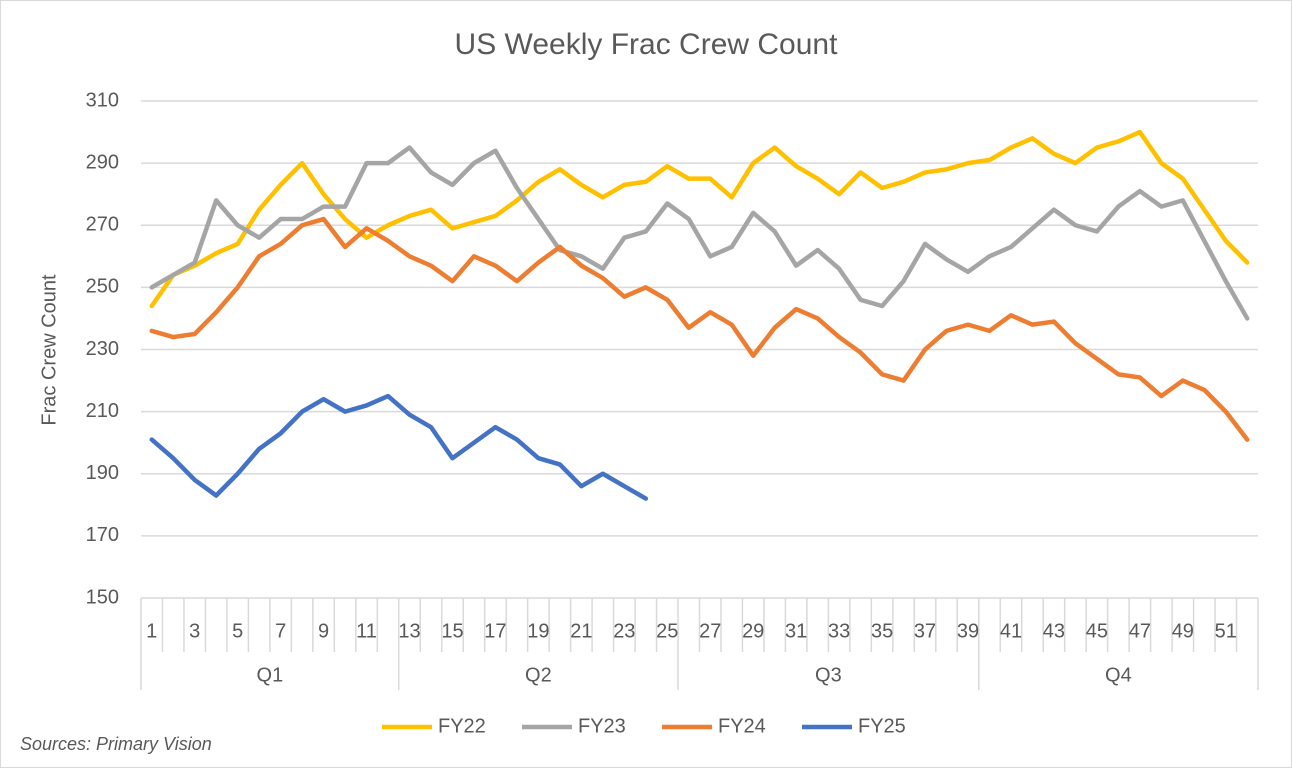 The height and width of the screenshot is (768, 1292). What do you see at coordinates (280, 631) in the screenshot?
I see `x-tick-label: 7` at bounding box center [280, 631].